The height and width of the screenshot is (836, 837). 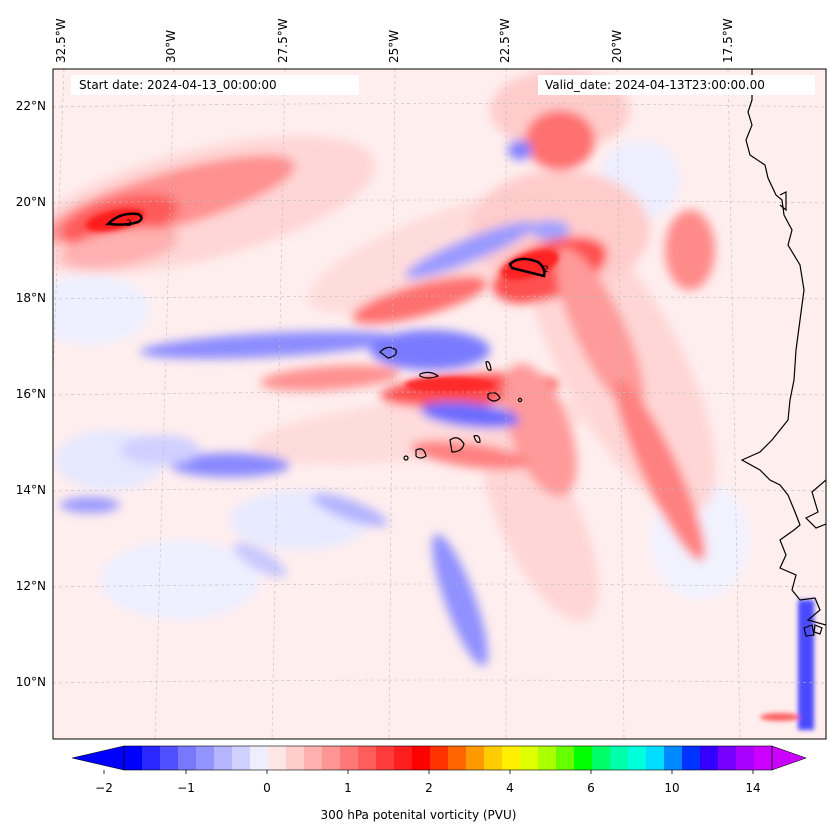 I want to click on lat-label-18n: 18°N, so click(x=30, y=298).